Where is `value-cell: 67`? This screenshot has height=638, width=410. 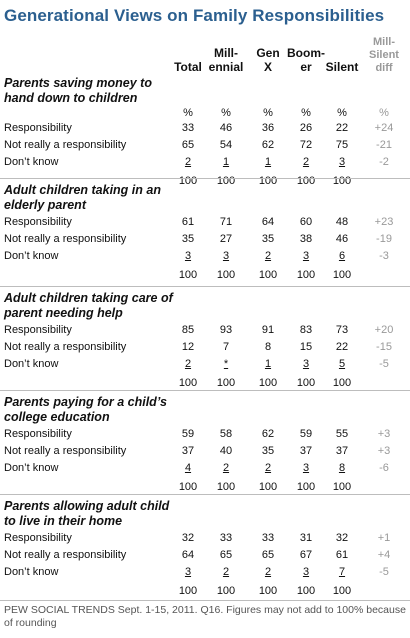 value-cell: 67 is located at coordinates (306, 555).